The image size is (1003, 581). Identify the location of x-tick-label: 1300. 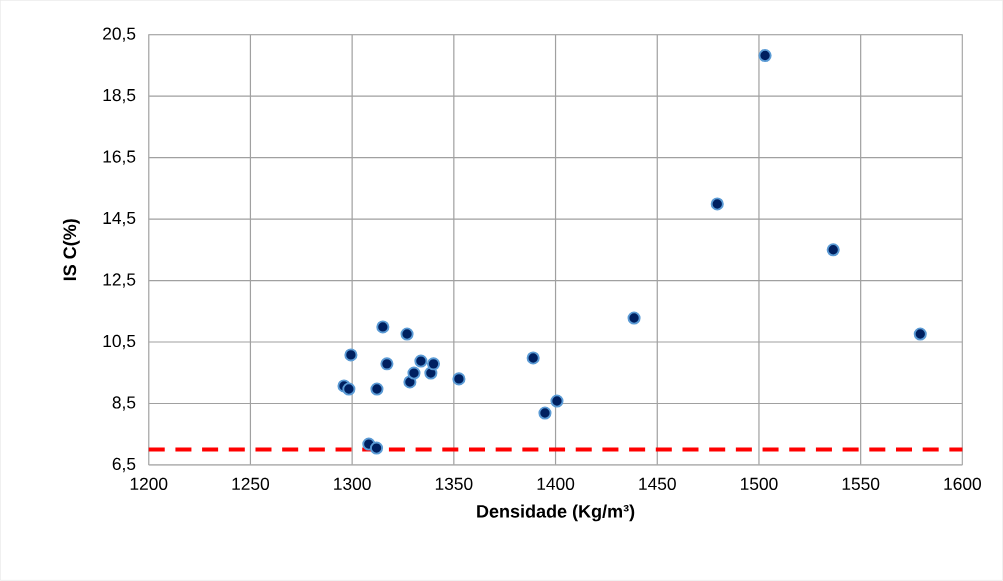
(352, 484).